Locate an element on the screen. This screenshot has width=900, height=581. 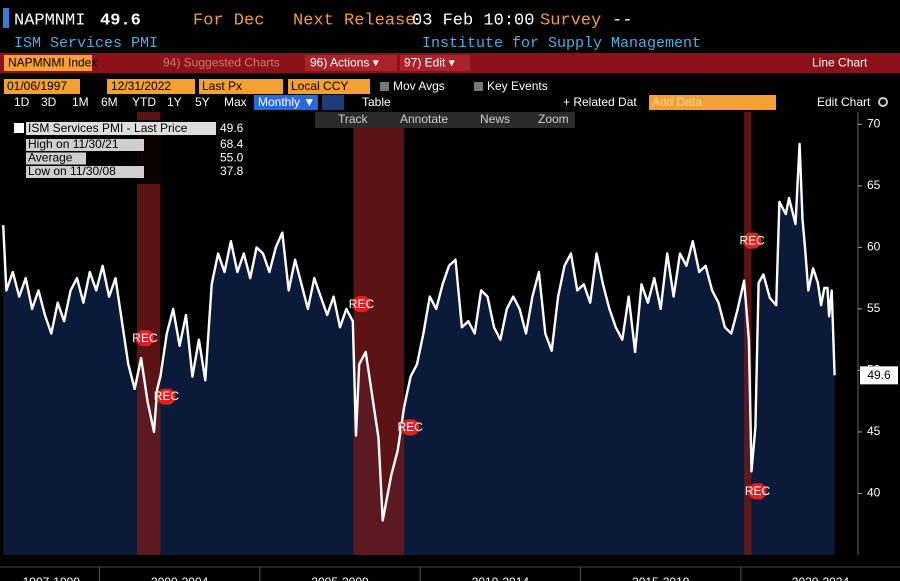
suggested-charts: 94) Suggested Charts is located at coordinates (221, 63).